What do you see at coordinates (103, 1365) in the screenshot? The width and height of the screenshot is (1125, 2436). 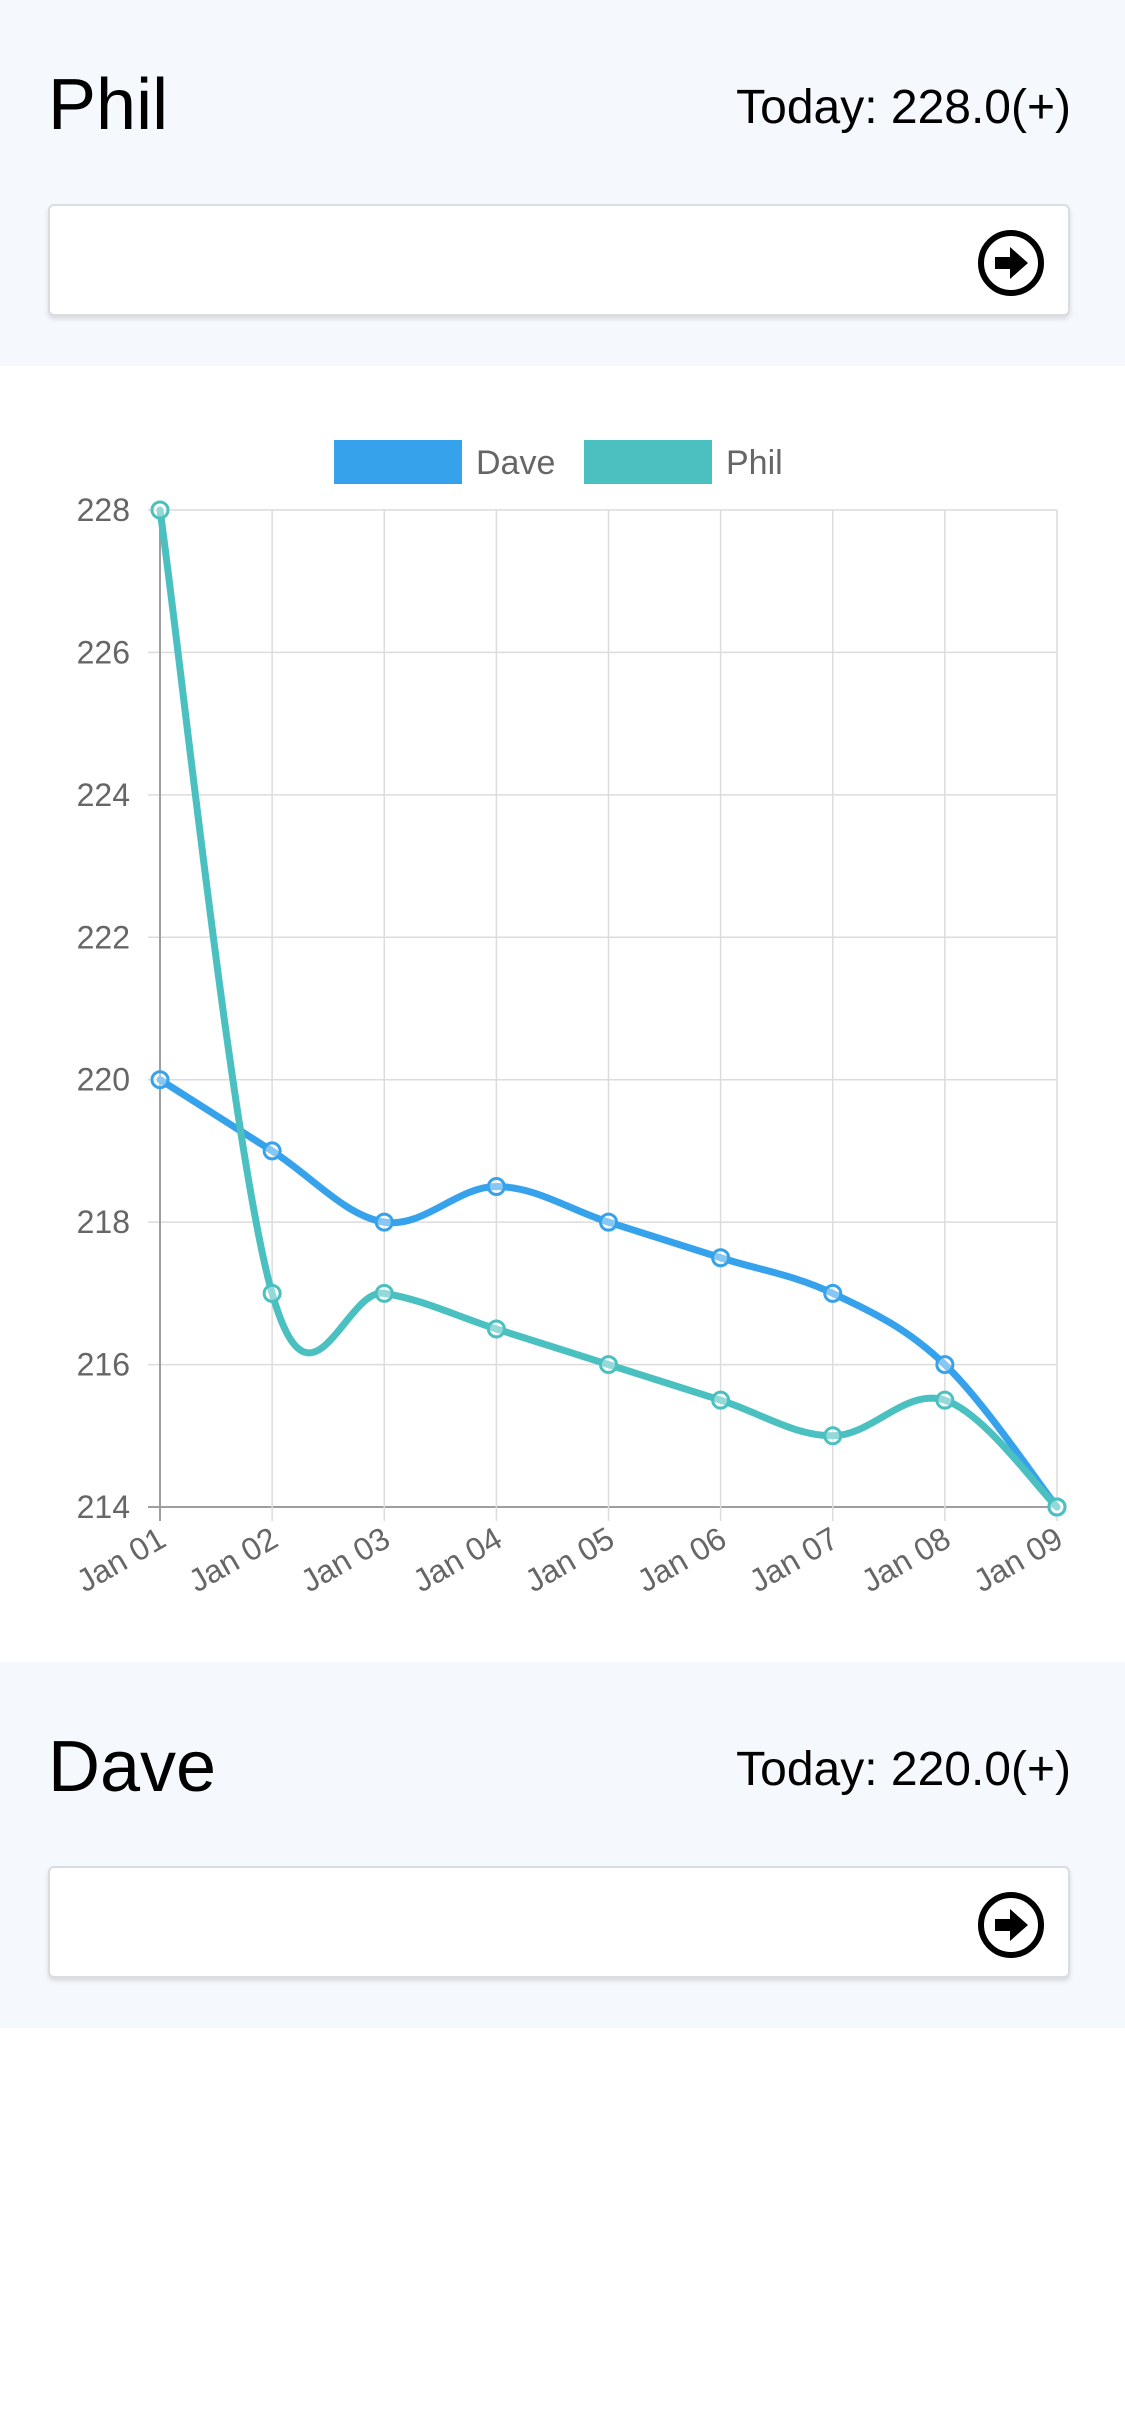 I see `y-tick-label: 216` at bounding box center [103, 1365].